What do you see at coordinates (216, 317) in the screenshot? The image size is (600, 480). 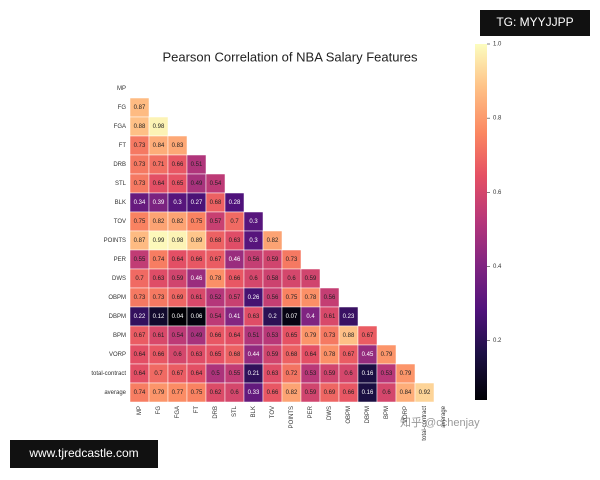 I see `cell-label: 0.54` at bounding box center [216, 317].